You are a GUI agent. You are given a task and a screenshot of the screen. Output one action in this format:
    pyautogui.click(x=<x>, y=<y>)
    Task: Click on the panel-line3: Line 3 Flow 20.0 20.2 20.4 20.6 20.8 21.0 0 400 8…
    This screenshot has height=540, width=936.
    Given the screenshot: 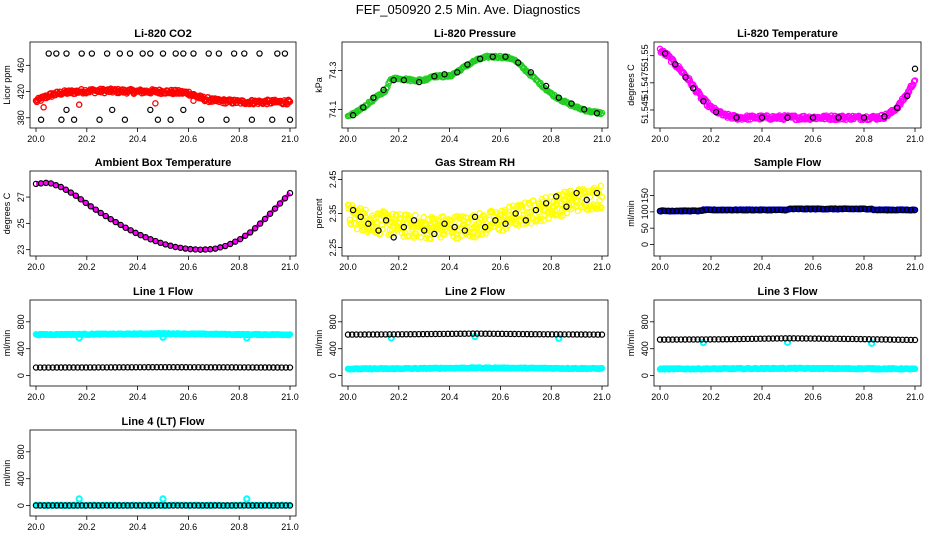 What is the action you would take?
    pyautogui.click(x=775, y=344)
    